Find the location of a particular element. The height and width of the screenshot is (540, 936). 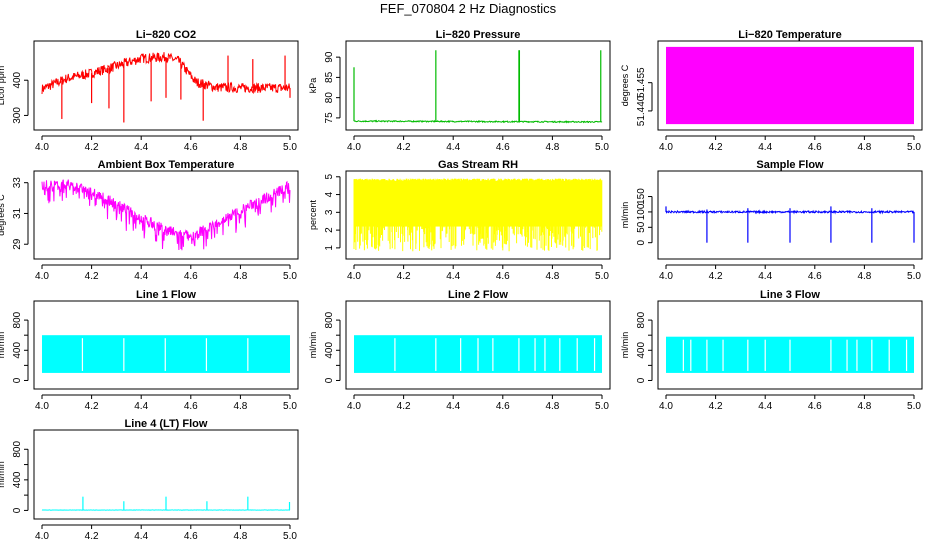

y-tick-label: 31 is located at coordinates (17, 213).